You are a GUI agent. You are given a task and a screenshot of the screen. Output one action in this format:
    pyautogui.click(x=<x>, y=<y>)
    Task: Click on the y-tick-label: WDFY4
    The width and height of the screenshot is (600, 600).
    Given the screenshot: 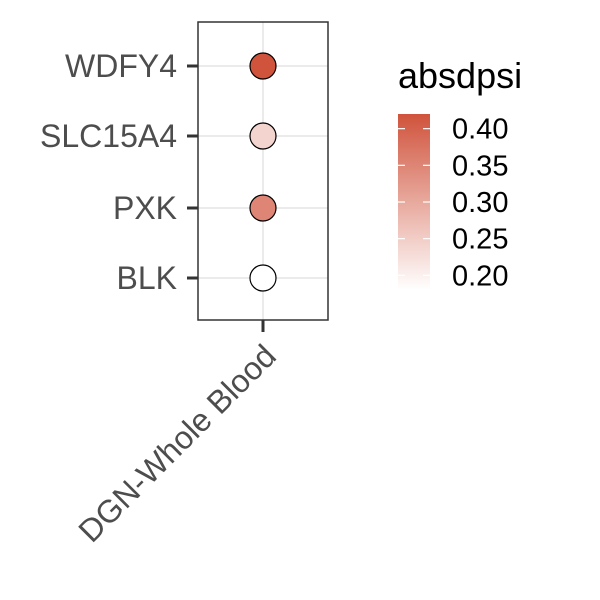 What is the action you would take?
    pyautogui.click(x=121, y=66)
    